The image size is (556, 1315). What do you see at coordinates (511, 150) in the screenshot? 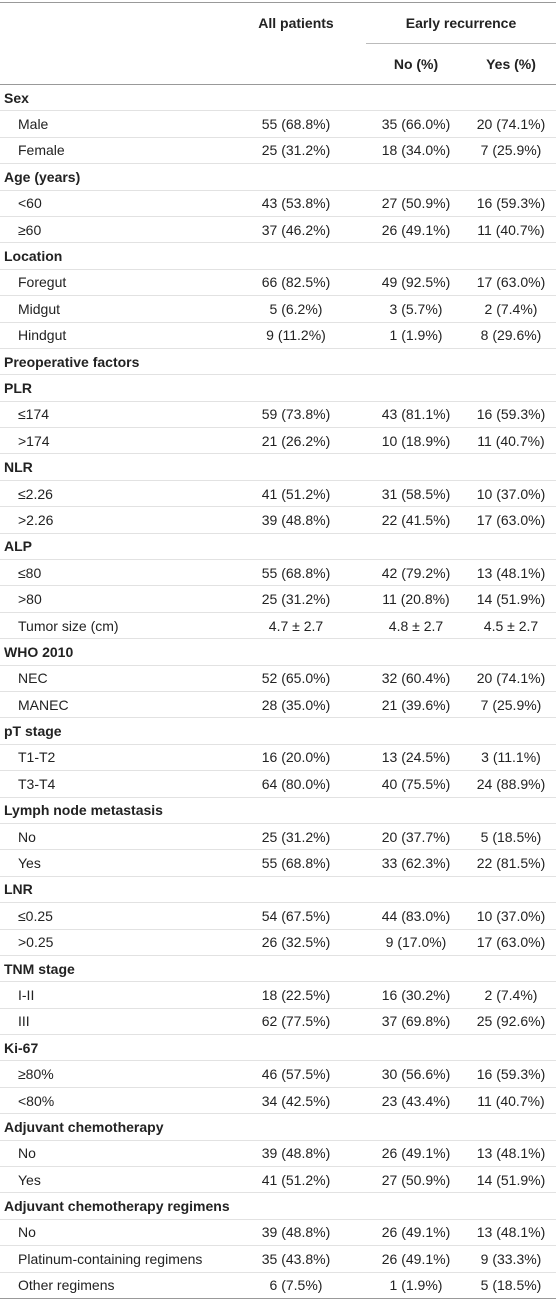
I see `value-cell: 7 (25.9%)` at bounding box center [511, 150].